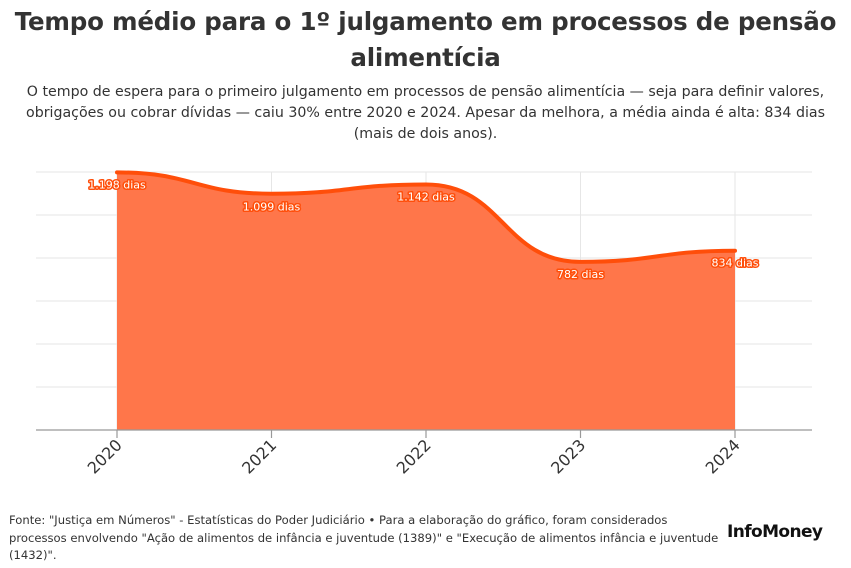 The image size is (851, 568). I want to click on data-label: 782 dias, so click(580, 274).